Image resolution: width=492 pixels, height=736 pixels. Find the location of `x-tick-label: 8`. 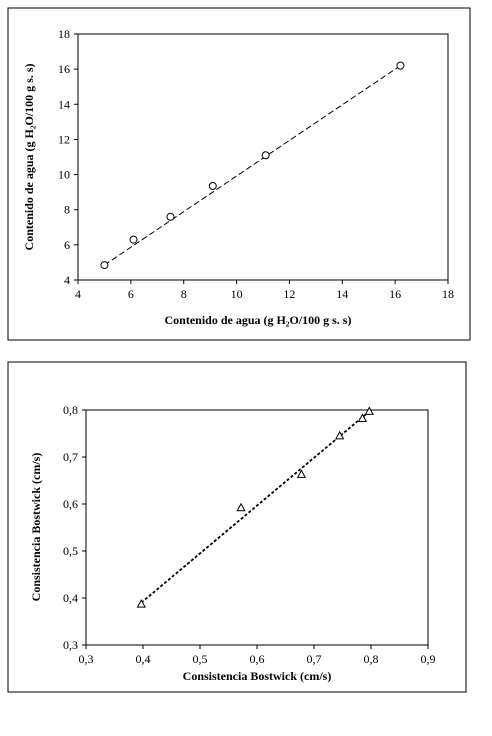

x-tick-label: 8 is located at coordinates (184, 294).